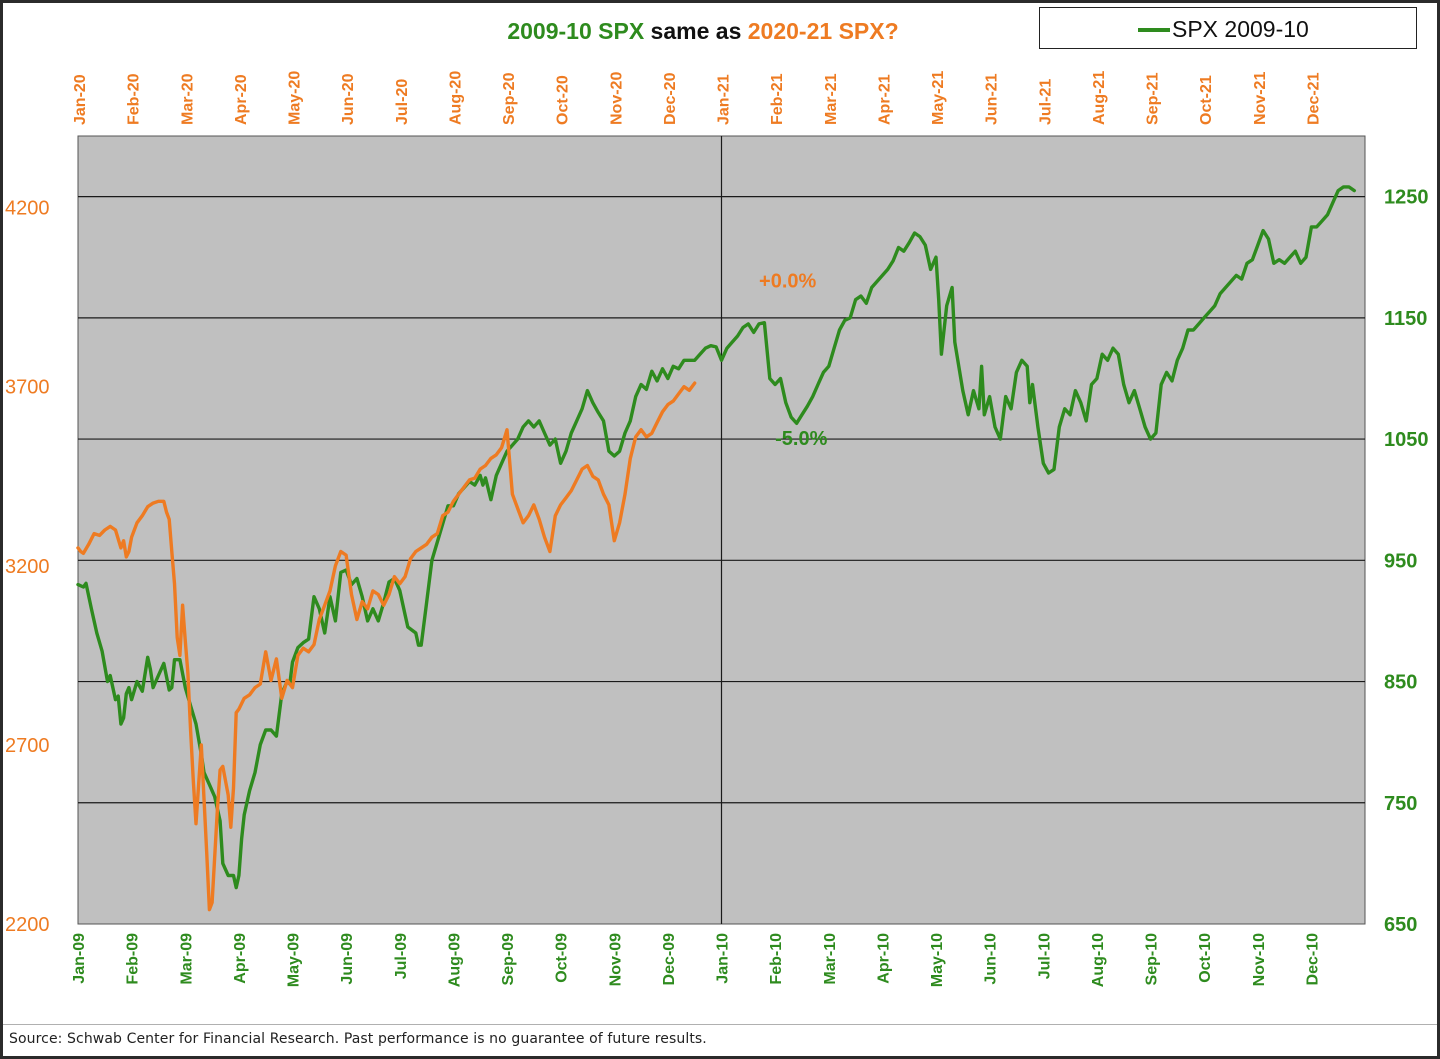 The height and width of the screenshot is (1059, 1440). I want to click on bottom-month-label-Apr-09: Apr-09, so click(240, 958).